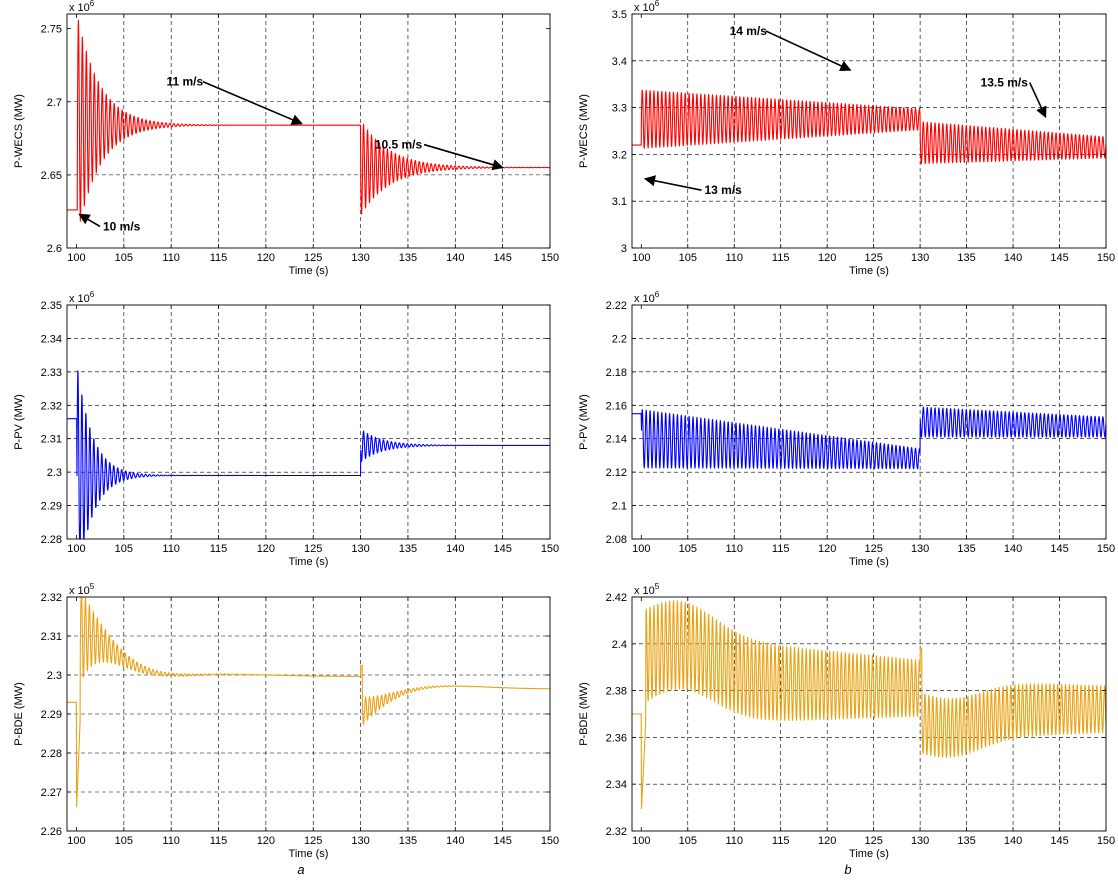 The width and height of the screenshot is (1118, 882). I want to click on y-tick-label: 3.5, so click(619, 15).